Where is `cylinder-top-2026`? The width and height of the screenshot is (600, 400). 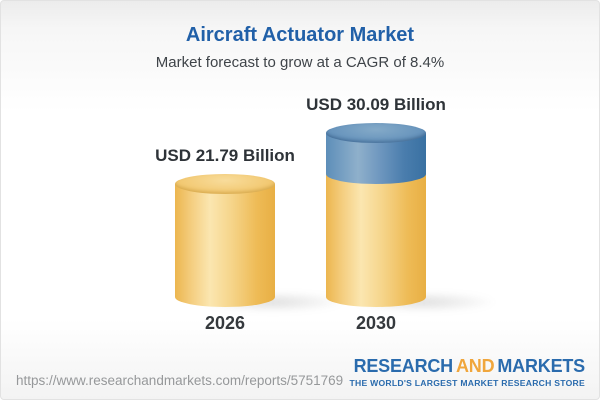 cylinder-top-2026 is located at coordinates (225, 184).